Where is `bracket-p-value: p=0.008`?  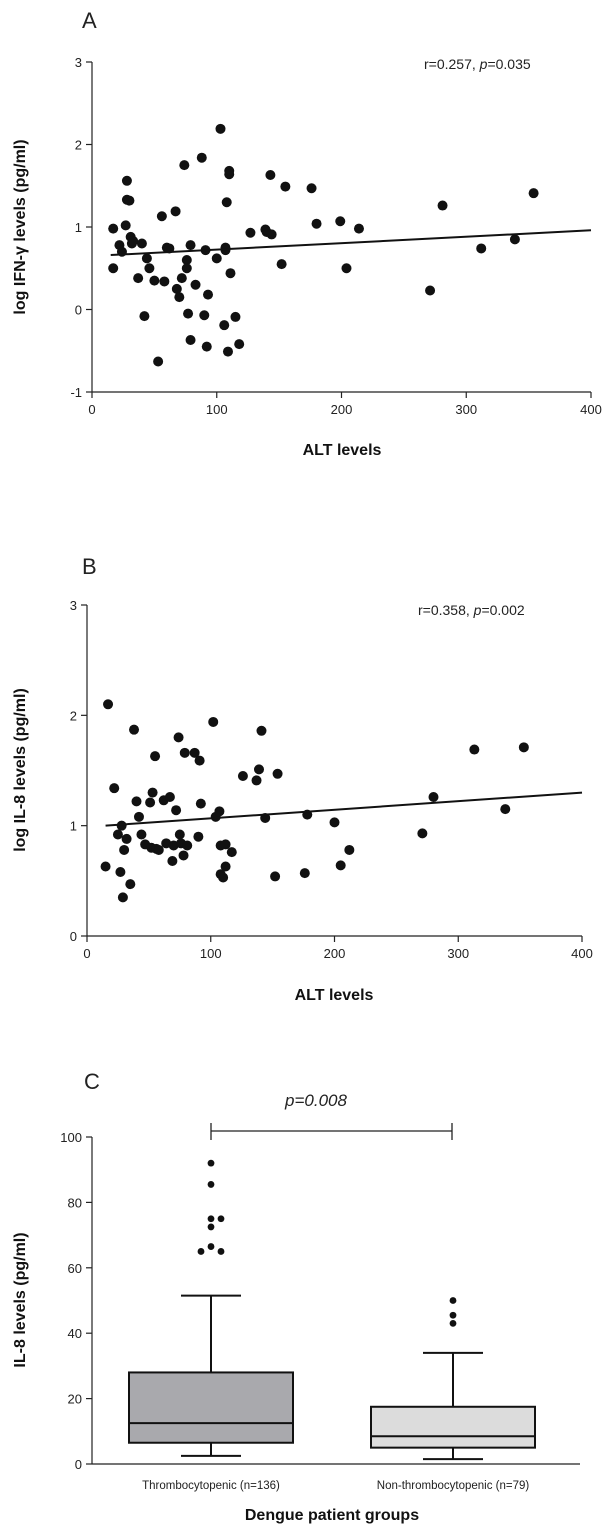
bracket-p-value: p=0.008 is located at coordinates (315, 1100).